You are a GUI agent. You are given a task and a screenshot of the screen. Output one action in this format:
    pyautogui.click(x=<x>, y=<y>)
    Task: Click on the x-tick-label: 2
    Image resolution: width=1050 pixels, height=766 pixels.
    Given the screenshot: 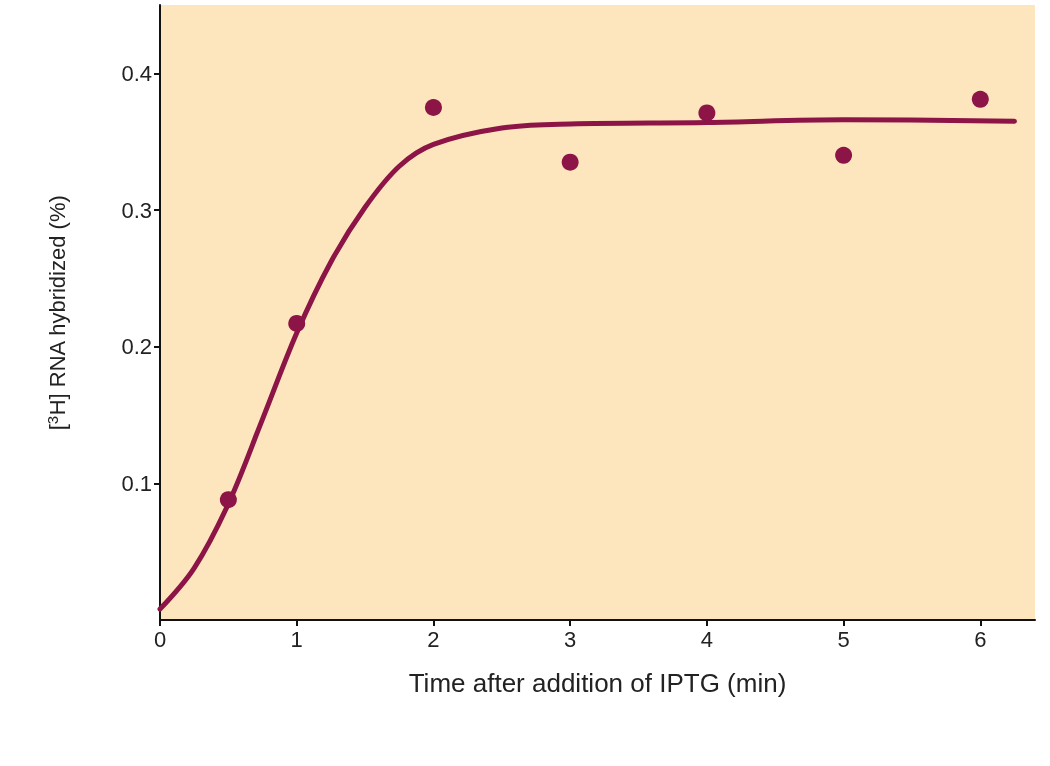 What is the action you would take?
    pyautogui.click(x=433, y=639)
    